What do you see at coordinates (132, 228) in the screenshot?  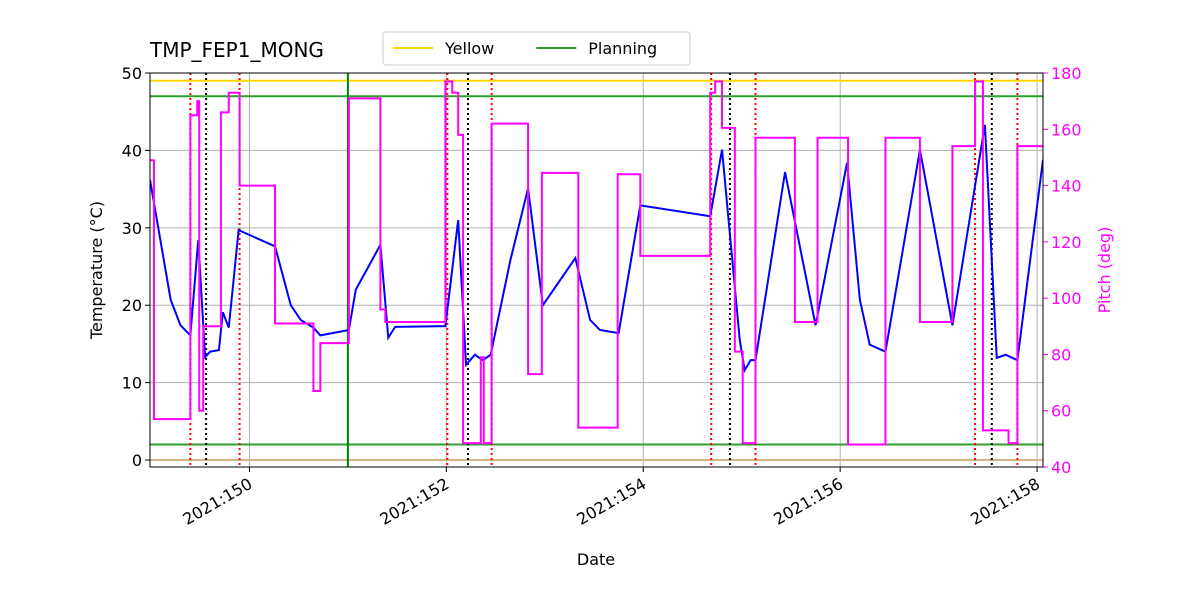 I see `y-tick-label: 30` at bounding box center [132, 228].